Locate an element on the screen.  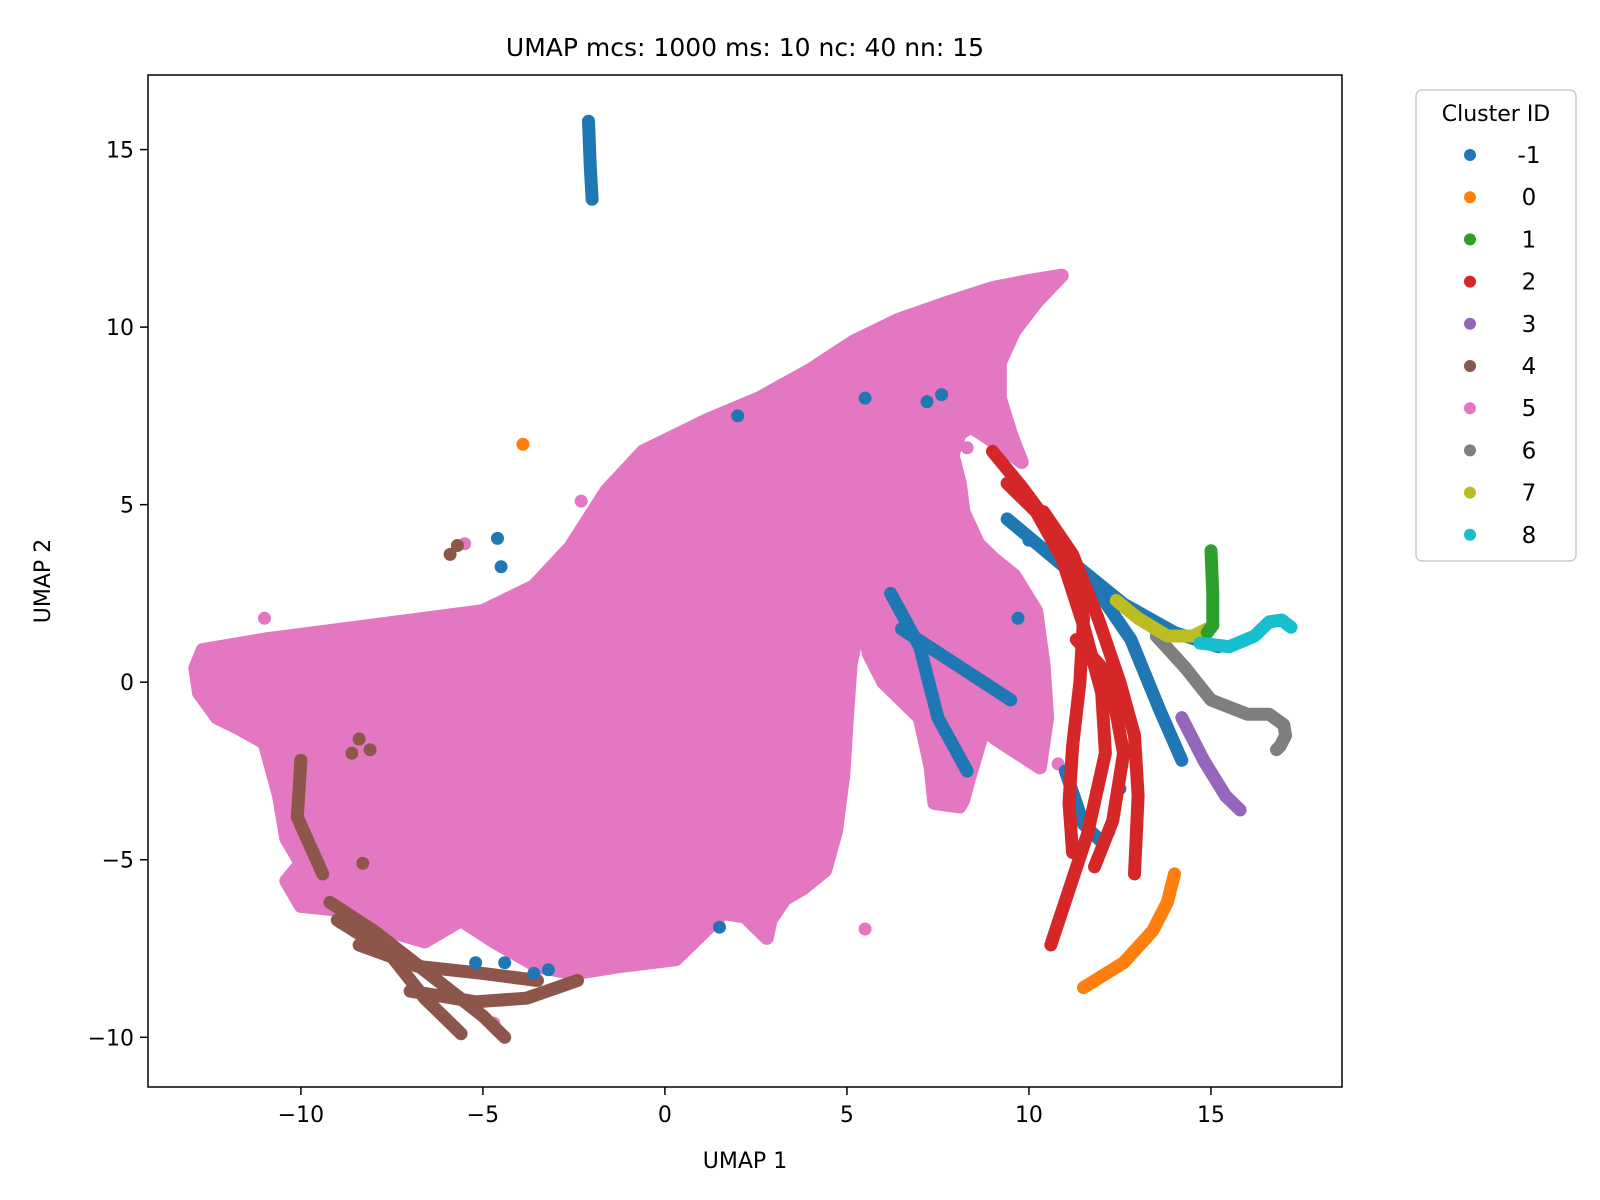
y-tick-label: −5 is located at coordinates (118, 861).